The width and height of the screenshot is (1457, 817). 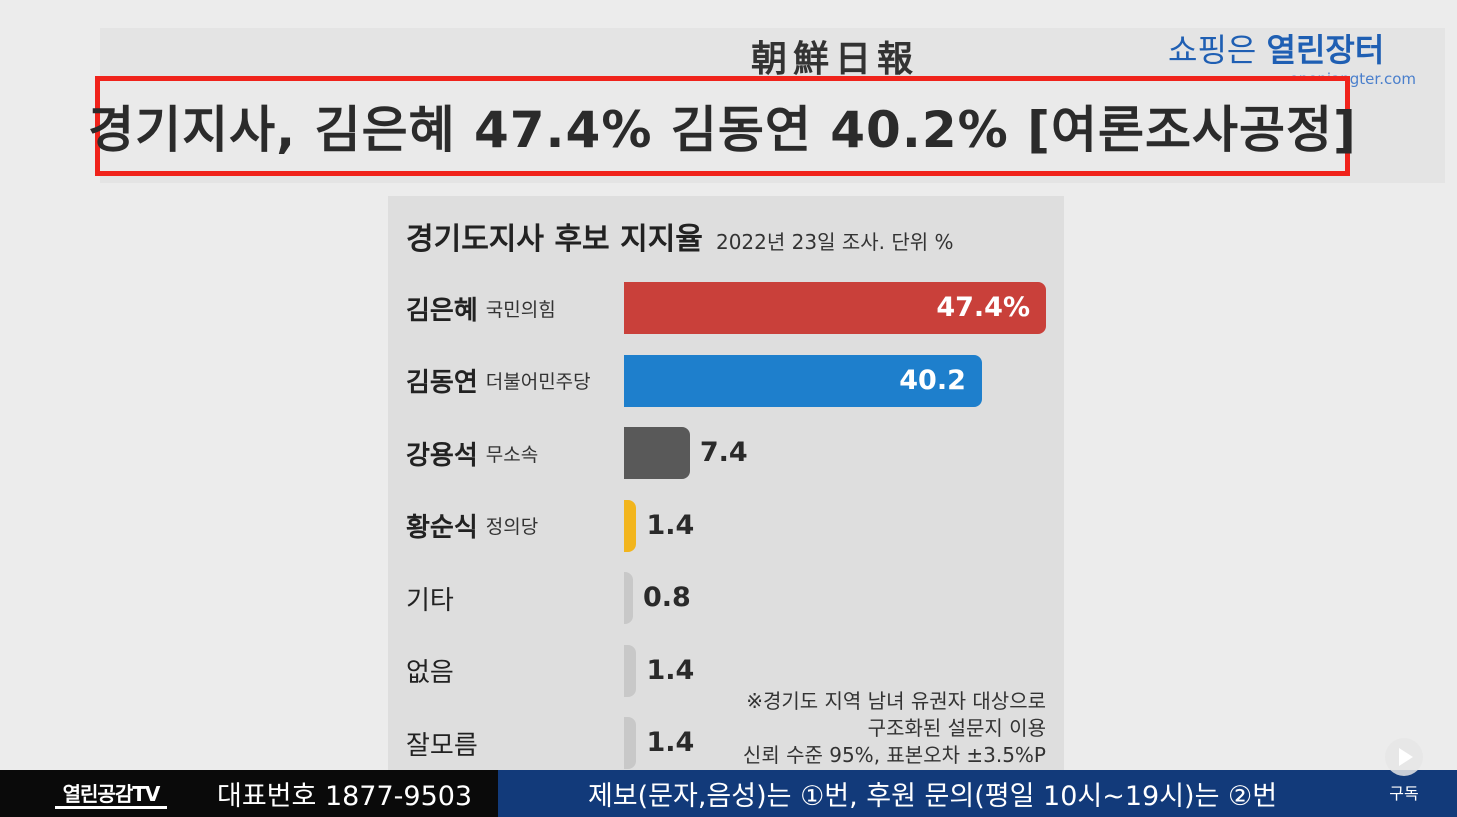 What do you see at coordinates (835, 52) in the screenshot?
I see `newspaper-masthead: 朝鮮日報` at bounding box center [835, 52].